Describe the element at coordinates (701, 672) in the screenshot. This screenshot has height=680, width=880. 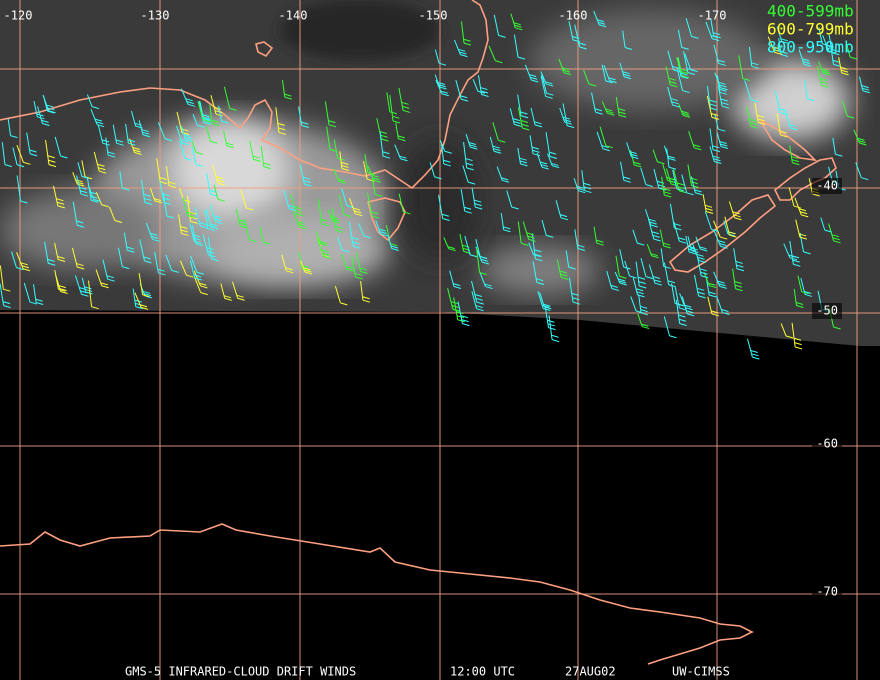
I see `footer-text: UW-CIMSS` at that location.